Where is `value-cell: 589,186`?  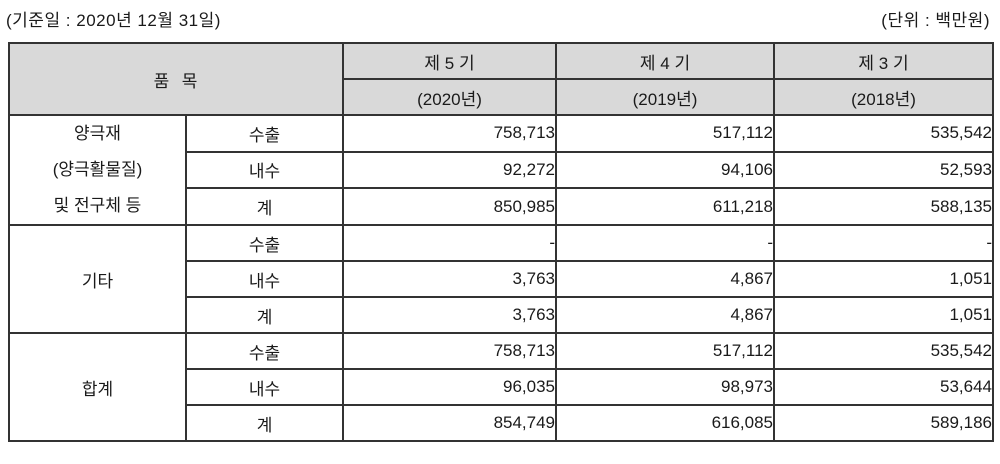
value-cell: 589,186 is located at coordinates (884, 423).